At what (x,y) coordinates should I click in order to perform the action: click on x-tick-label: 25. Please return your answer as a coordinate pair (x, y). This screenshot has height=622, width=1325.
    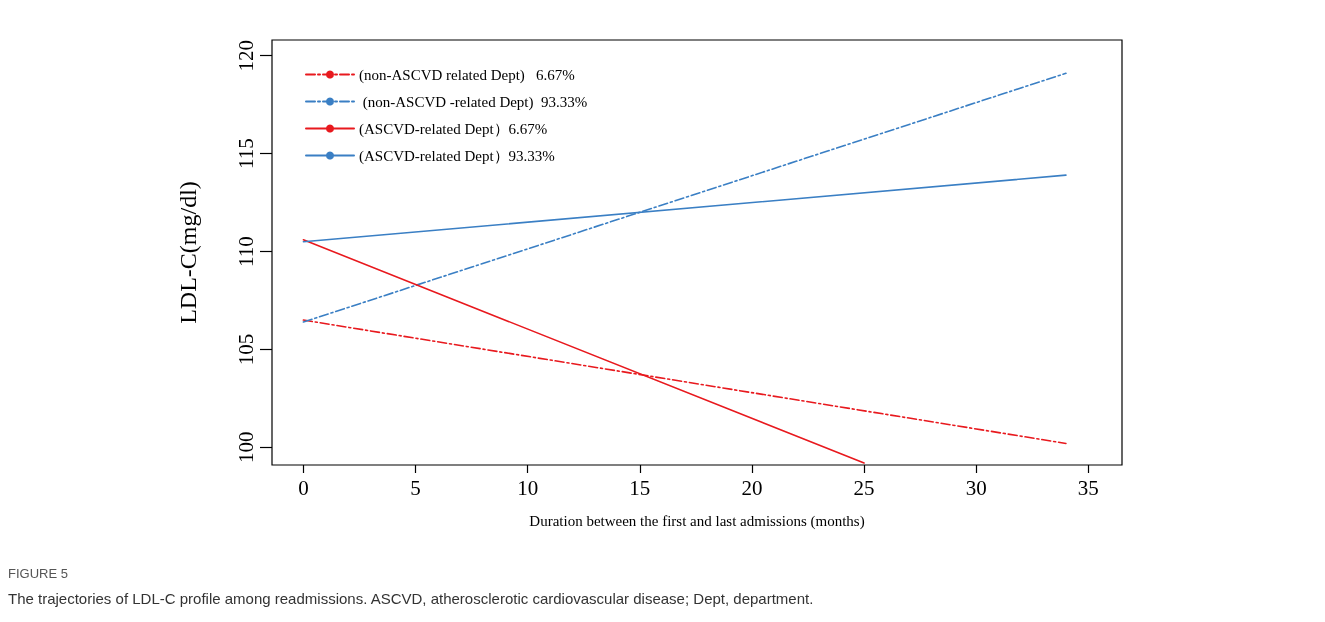
    Looking at the image, I should click on (864, 487).